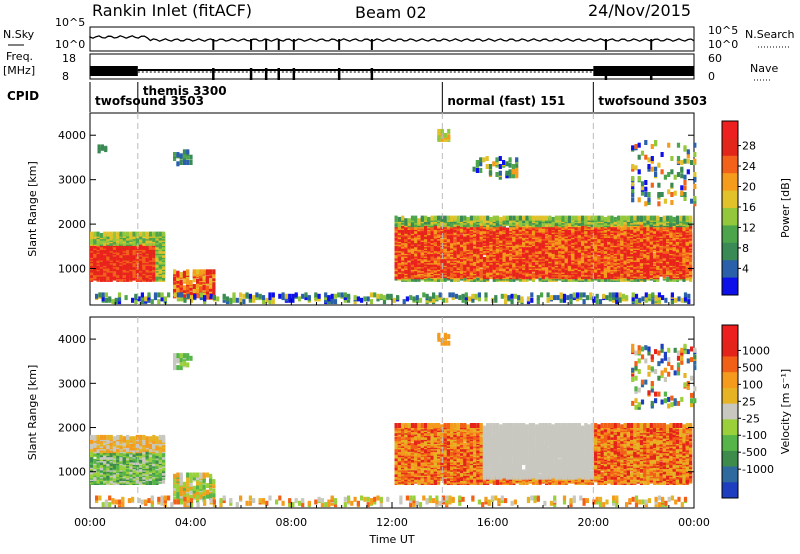 The height and width of the screenshot is (554, 800). Describe the element at coordinates (19, 34) in the screenshot. I see `nsky-label: N.Sky` at that location.